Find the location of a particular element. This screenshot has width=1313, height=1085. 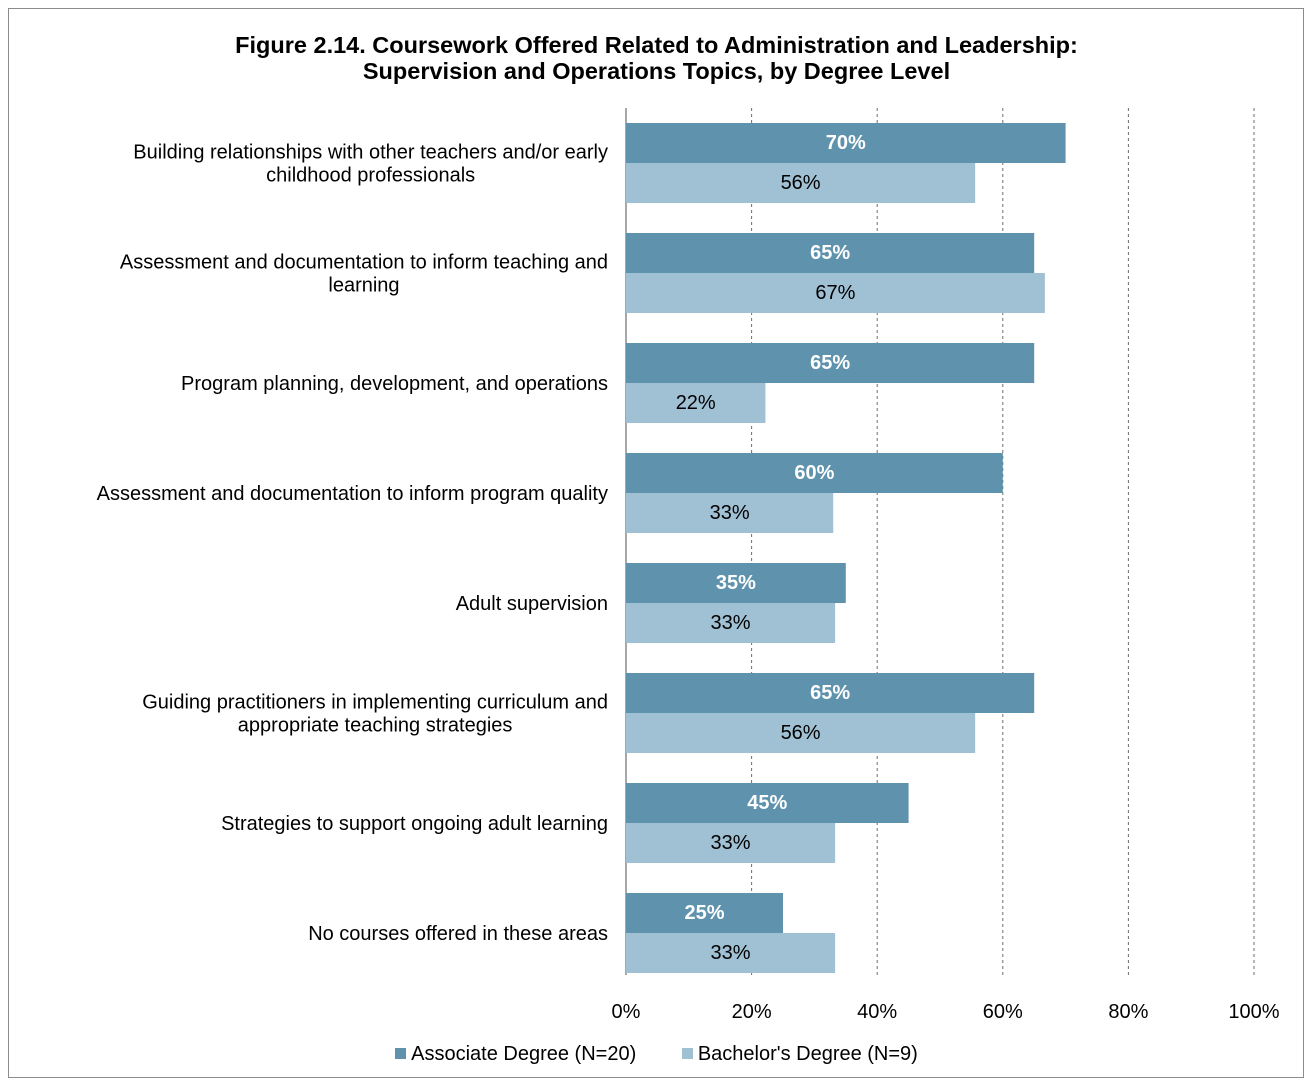

data-label-associate: 60% is located at coordinates (814, 473).